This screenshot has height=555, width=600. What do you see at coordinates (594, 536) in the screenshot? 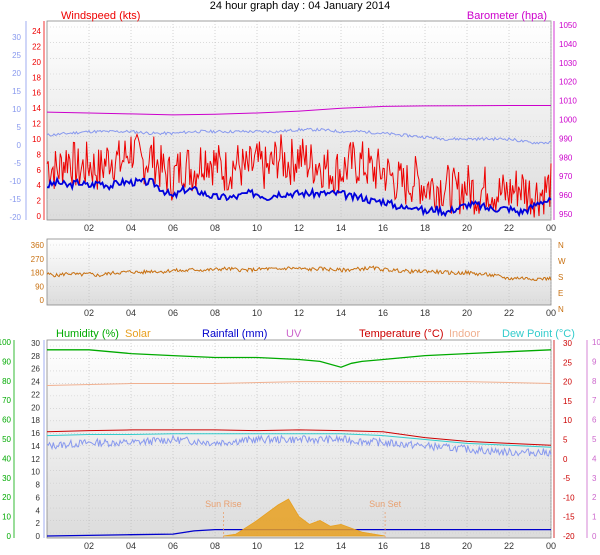
I see `uv-y-tick: 0` at bounding box center [594, 536].